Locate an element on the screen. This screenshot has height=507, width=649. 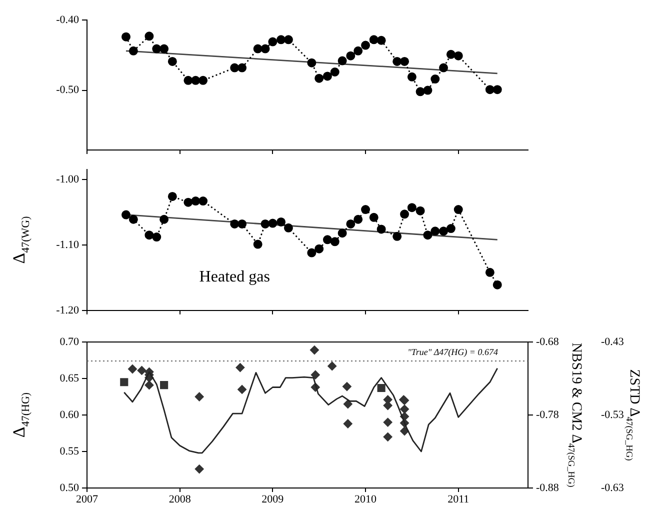
y-tick-label: -0.40 is located at coordinates (68, 20).